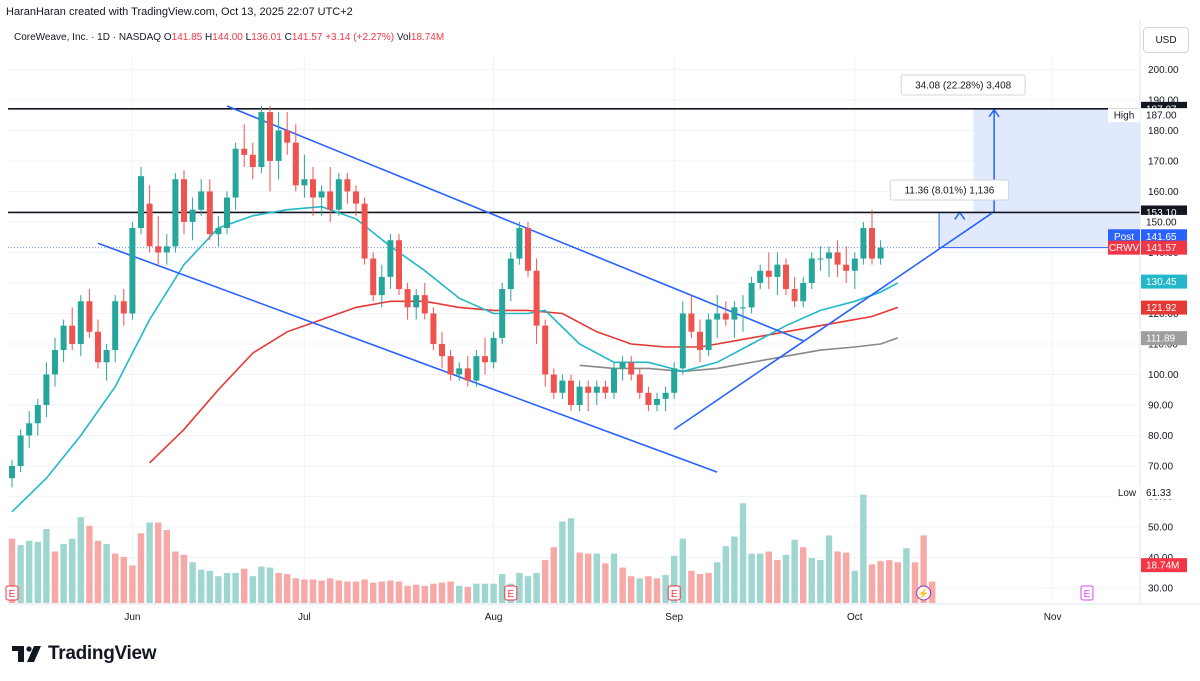 Image resolution: width=1200 pixels, height=681 pixels. What do you see at coordinates (102, 653) in the screenshot?
I see `tradingview-brand: TradingView` at bounding box center [102, 653].